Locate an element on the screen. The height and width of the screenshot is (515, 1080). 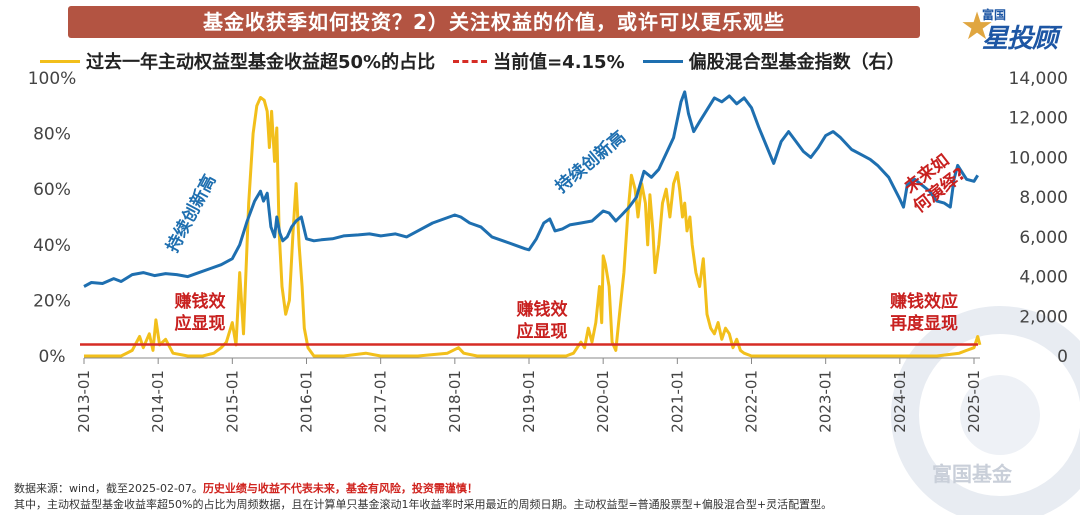
x-tick-label: 2025-01 is located at coordinates (974, 401).